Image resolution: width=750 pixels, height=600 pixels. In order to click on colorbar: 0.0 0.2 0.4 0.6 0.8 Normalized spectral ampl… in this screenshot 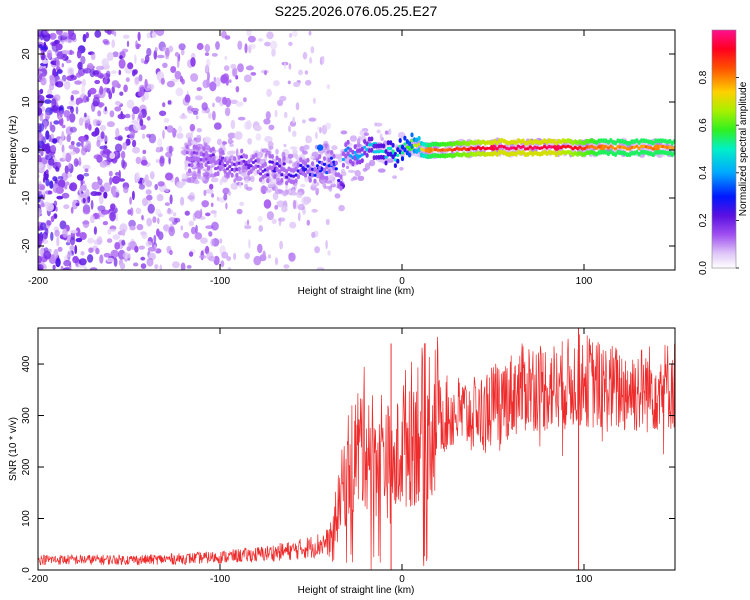, I will do `click(723, 152)`.